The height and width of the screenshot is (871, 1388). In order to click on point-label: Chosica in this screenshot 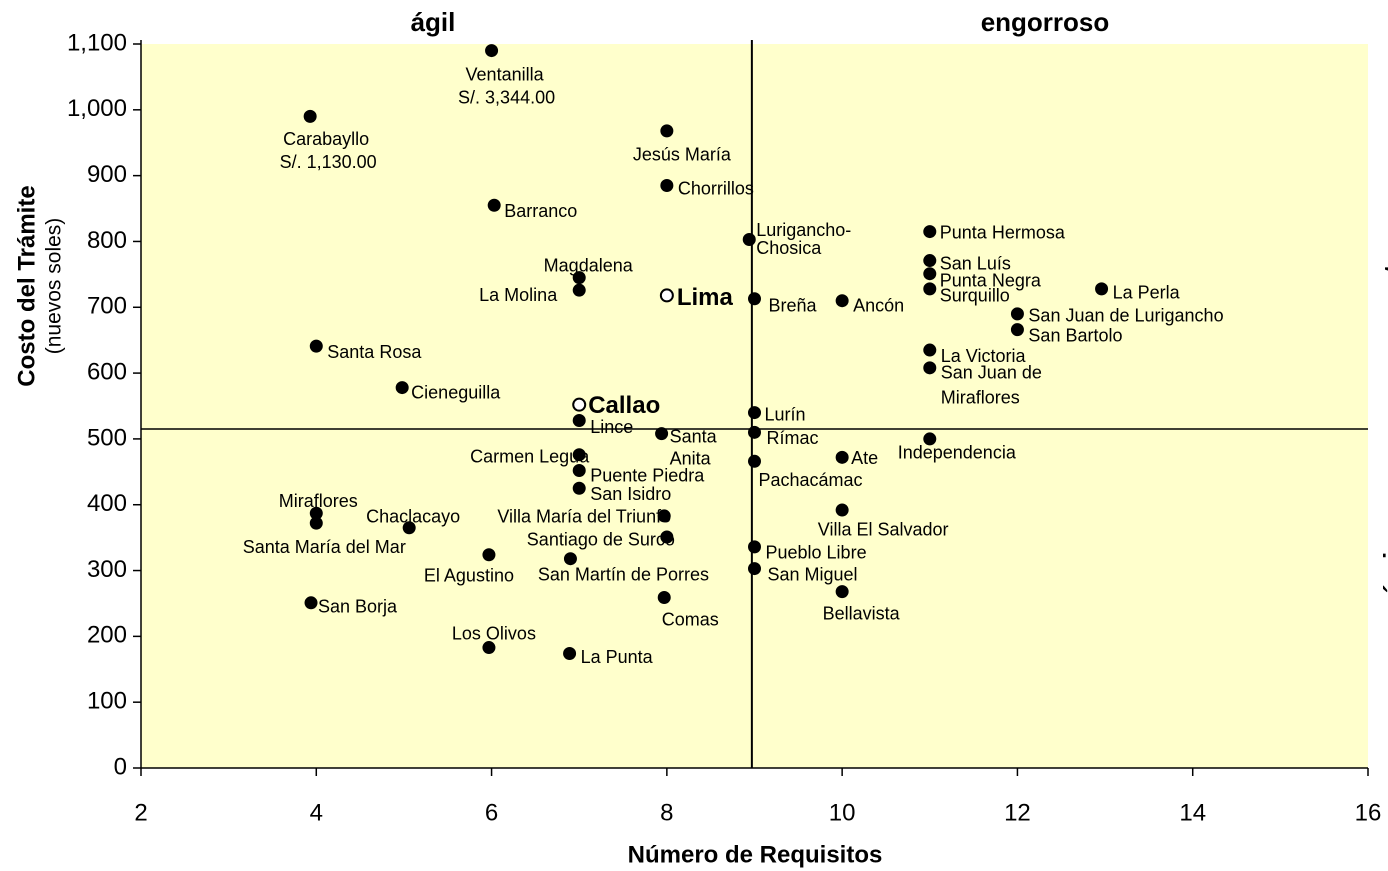, I will do `click(789, 248)`.